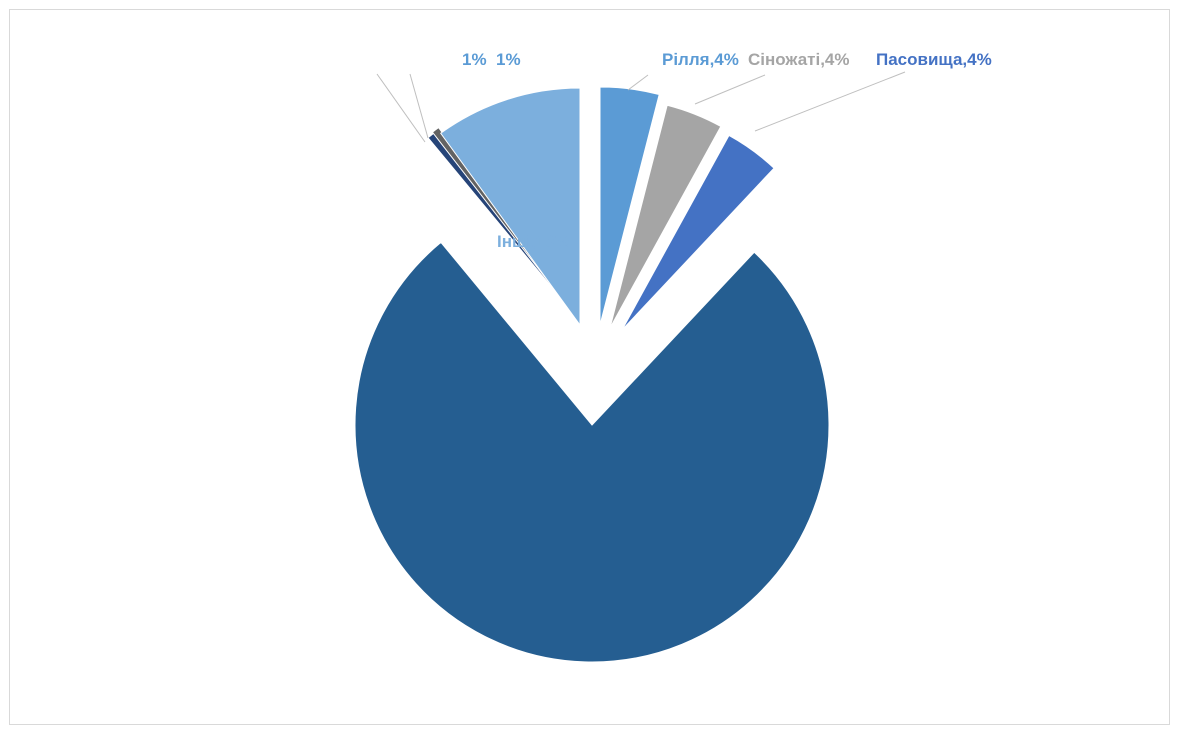 The width and height of the screenshot is (1179, 734). I want to click on data-label-5: 1%, so click(508, 59).